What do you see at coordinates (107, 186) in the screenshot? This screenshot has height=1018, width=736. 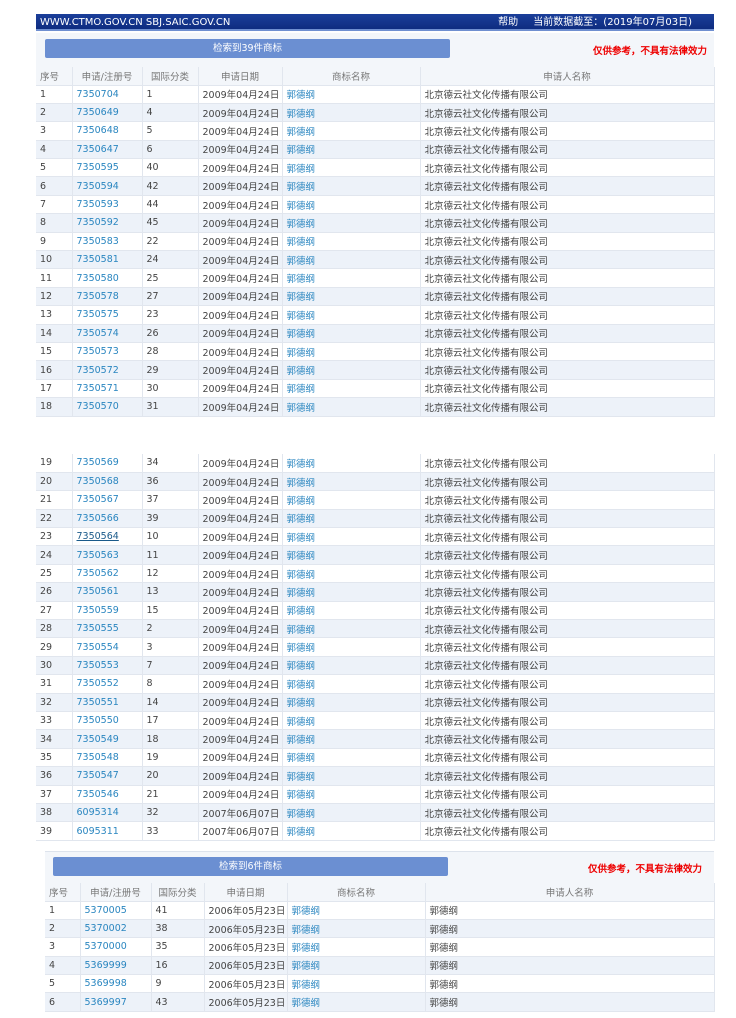 I see `registration-number-link: 7350594` at bounding box center [107, 186].